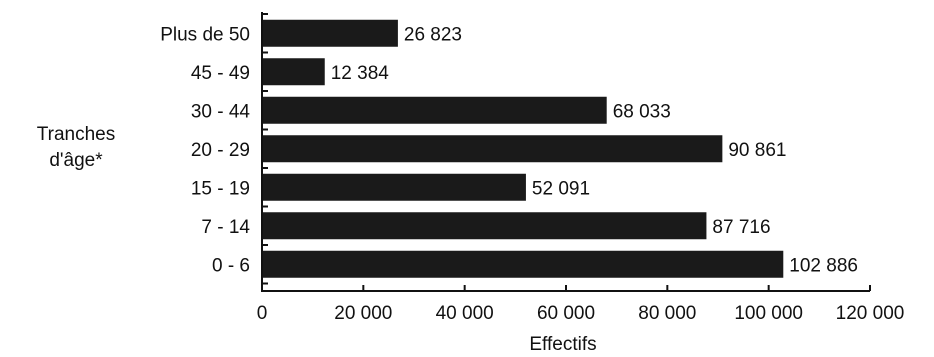  I want to click on x-tick-label: 60 000, so click(566, 313).